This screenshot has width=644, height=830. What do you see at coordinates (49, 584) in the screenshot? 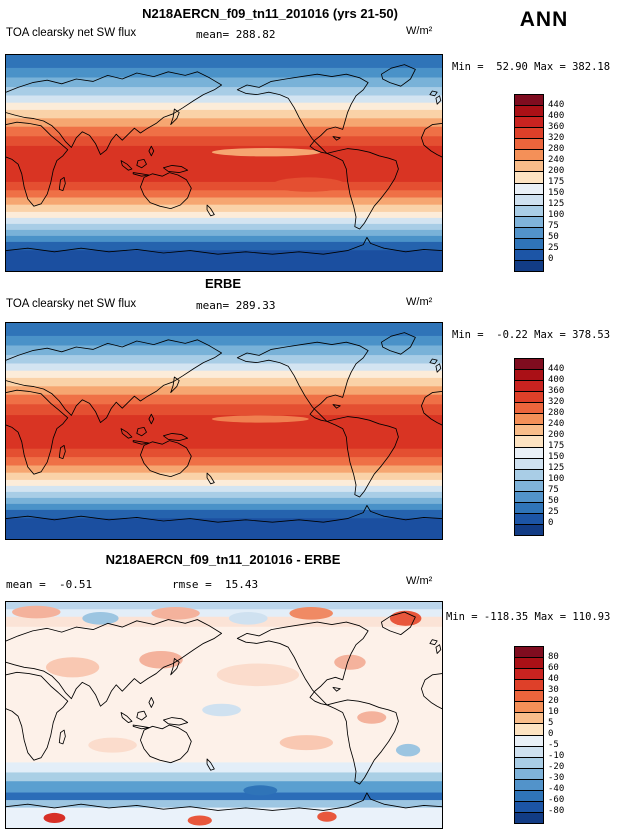
I see `panel-3-mean-value: mean = -0.51` at bounding box center [49, 584].